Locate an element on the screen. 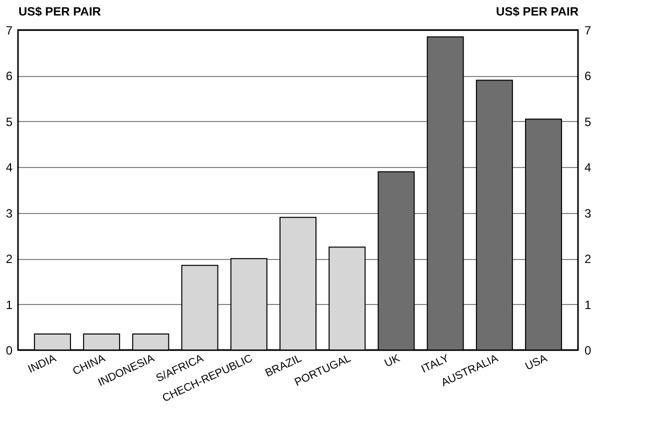 Image resolution: width=650 pixels, height=436 pixels. x-tick-label: INDIA is located at coordinates (42, 364).